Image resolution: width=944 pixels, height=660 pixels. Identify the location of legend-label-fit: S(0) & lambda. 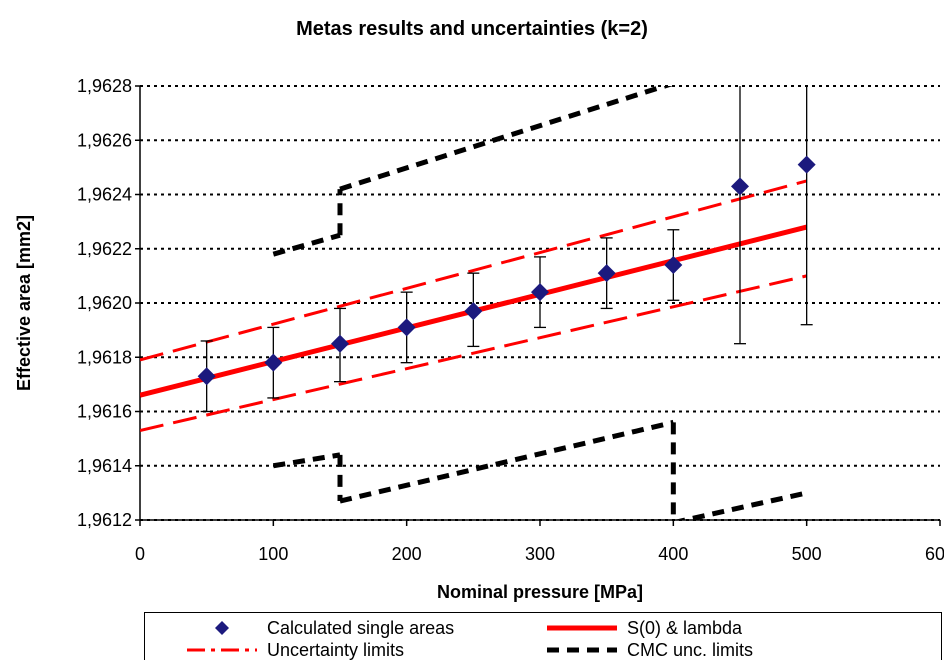
(685, 627).